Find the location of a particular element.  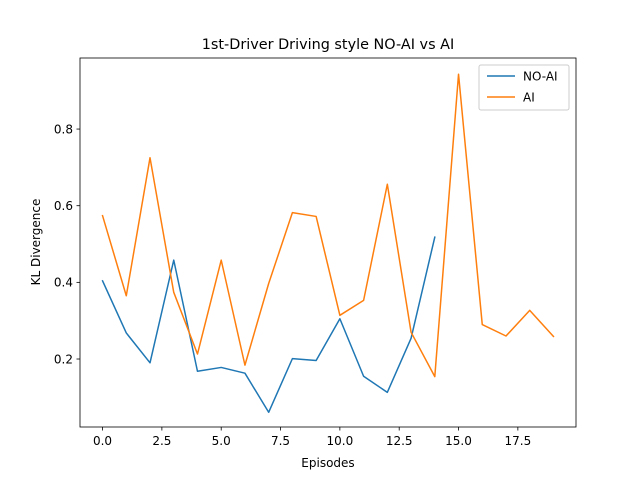

x-axis-label: Episodes is located at coordinates (327, 463).